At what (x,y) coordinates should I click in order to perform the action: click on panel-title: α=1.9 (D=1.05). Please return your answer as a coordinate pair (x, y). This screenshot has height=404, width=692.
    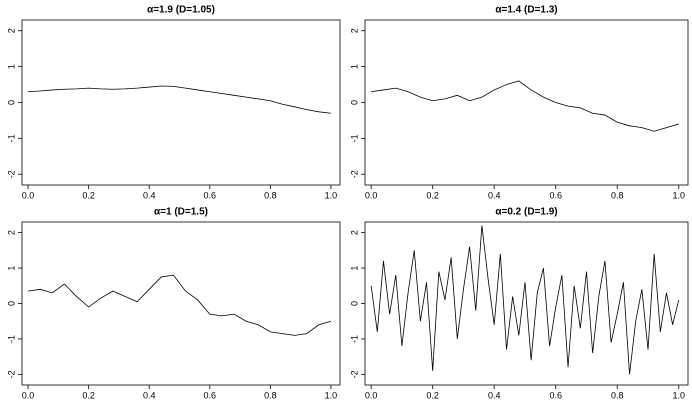
    Looking at the image, I should click on (181, 10).